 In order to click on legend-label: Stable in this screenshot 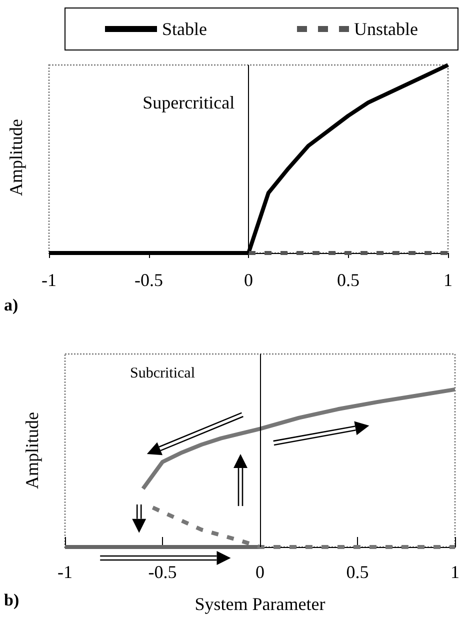, I will do `click(184, 29)`.